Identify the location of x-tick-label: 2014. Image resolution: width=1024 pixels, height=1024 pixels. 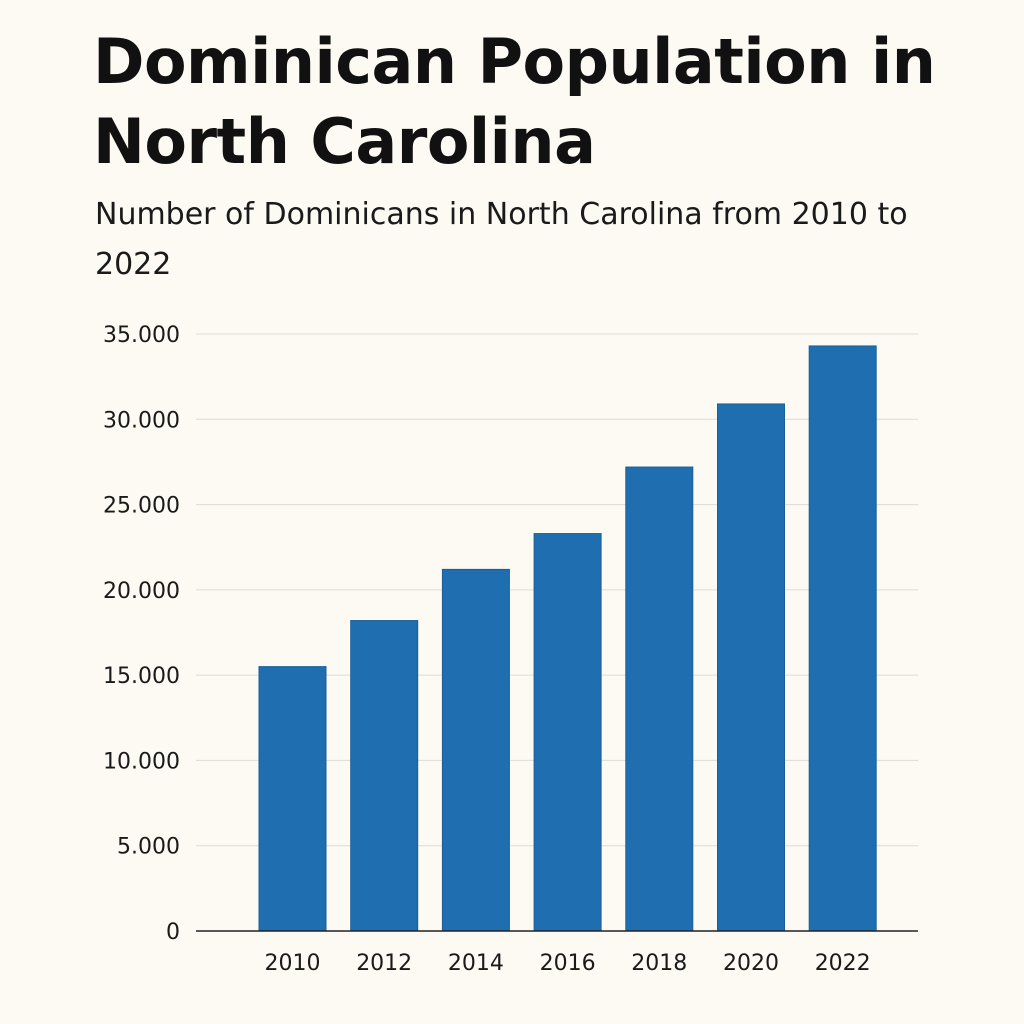
(476, 963).